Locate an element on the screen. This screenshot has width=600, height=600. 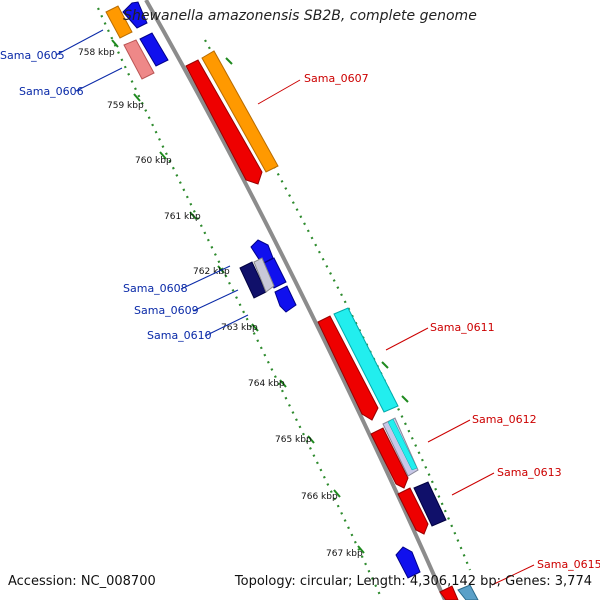
label-sama-0606: Sama_0606 is located at coordinates (51, 91).